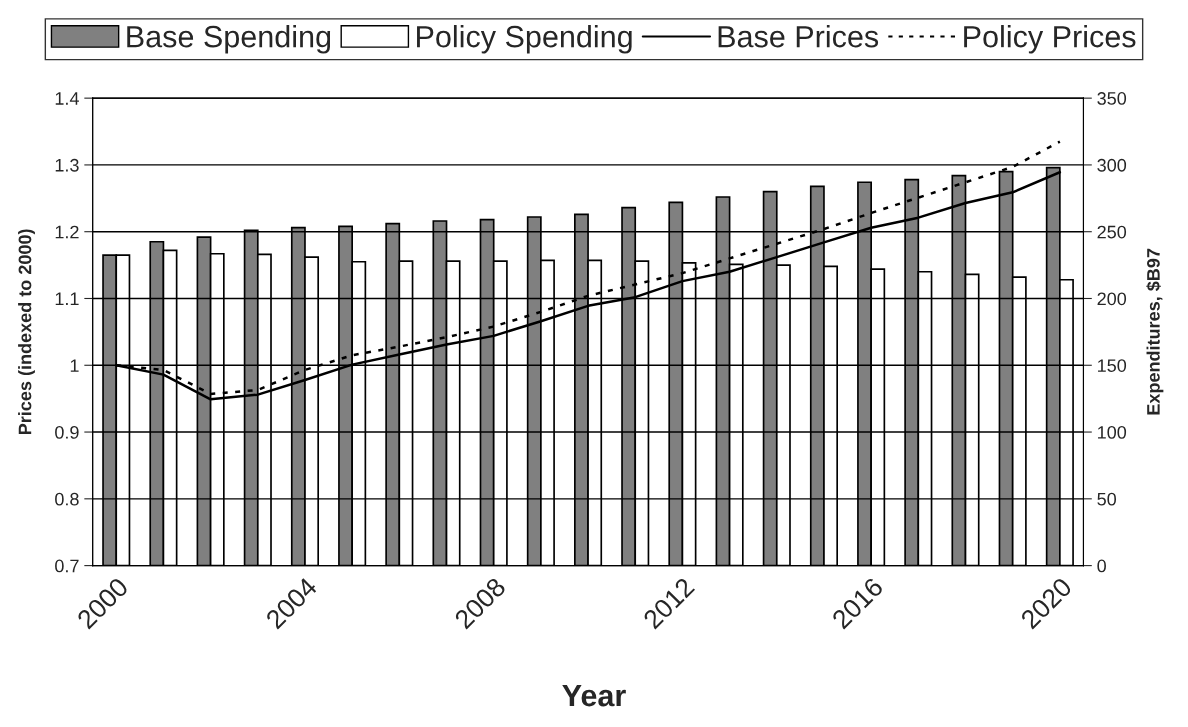  I want to click on y2-axis-title: Expenditures, $B97, so click(1155, 331).